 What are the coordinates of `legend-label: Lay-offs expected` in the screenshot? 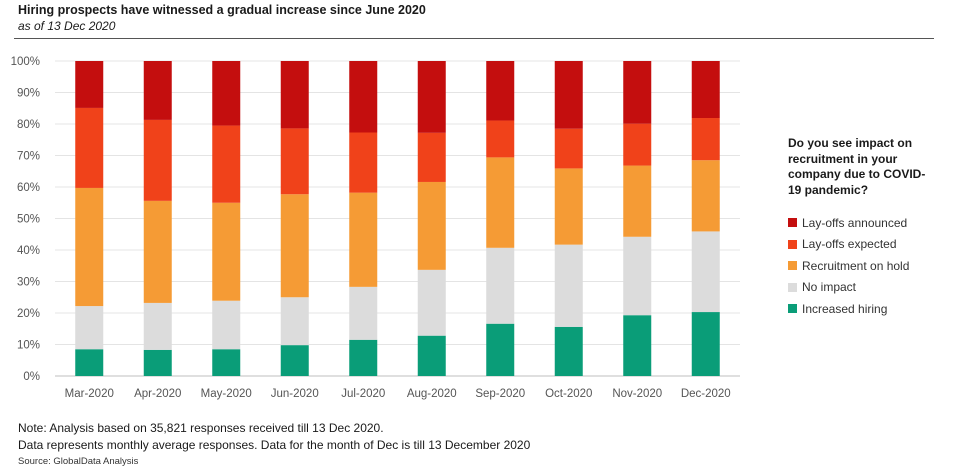 It's located at (849, 244).